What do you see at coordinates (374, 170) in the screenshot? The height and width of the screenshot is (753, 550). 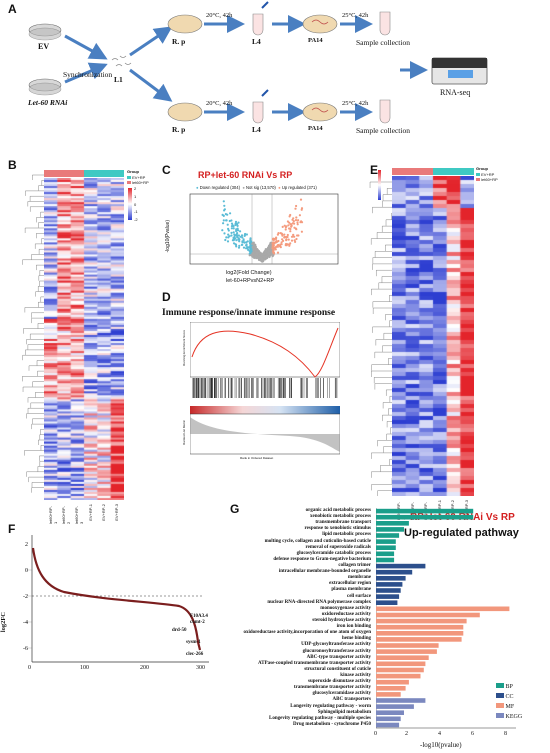 I see `panel-label-e: E` at bounding box center [374, 170].